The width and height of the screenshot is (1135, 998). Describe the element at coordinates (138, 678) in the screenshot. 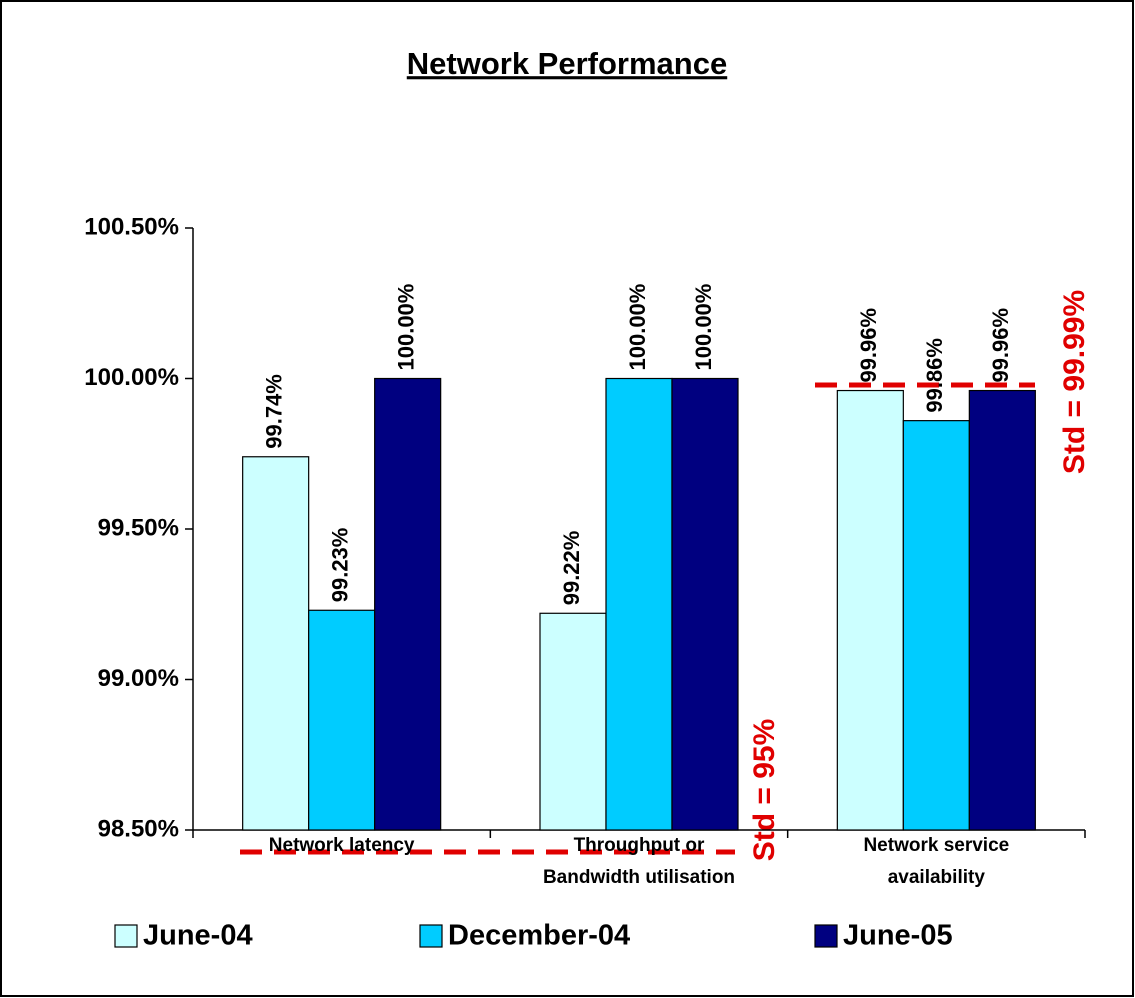

I see `y-tick-label: 99.00%` at that location.